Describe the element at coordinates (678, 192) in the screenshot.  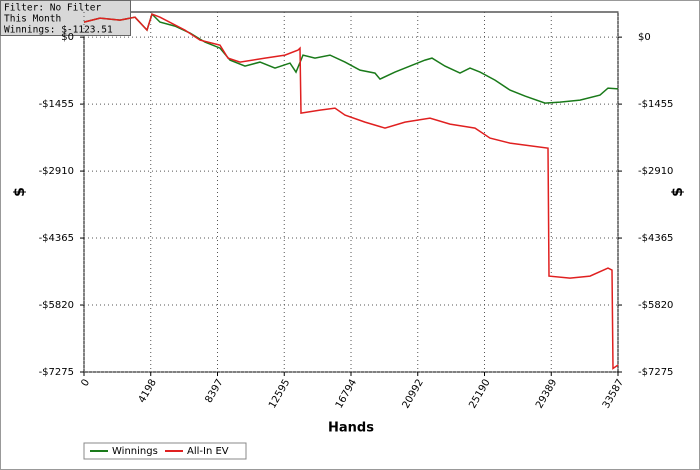
I see `y-axis-label-right: $` at that location.